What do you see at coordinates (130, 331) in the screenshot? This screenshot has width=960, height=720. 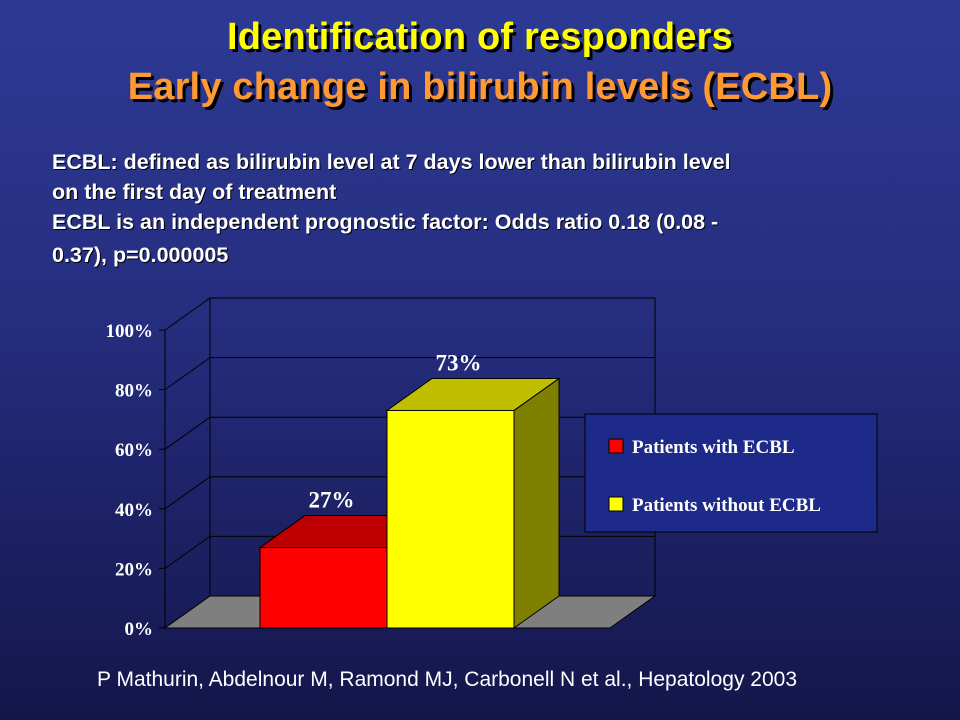 I see `y-tick-label: 100%` at bounding box center [130, 331].